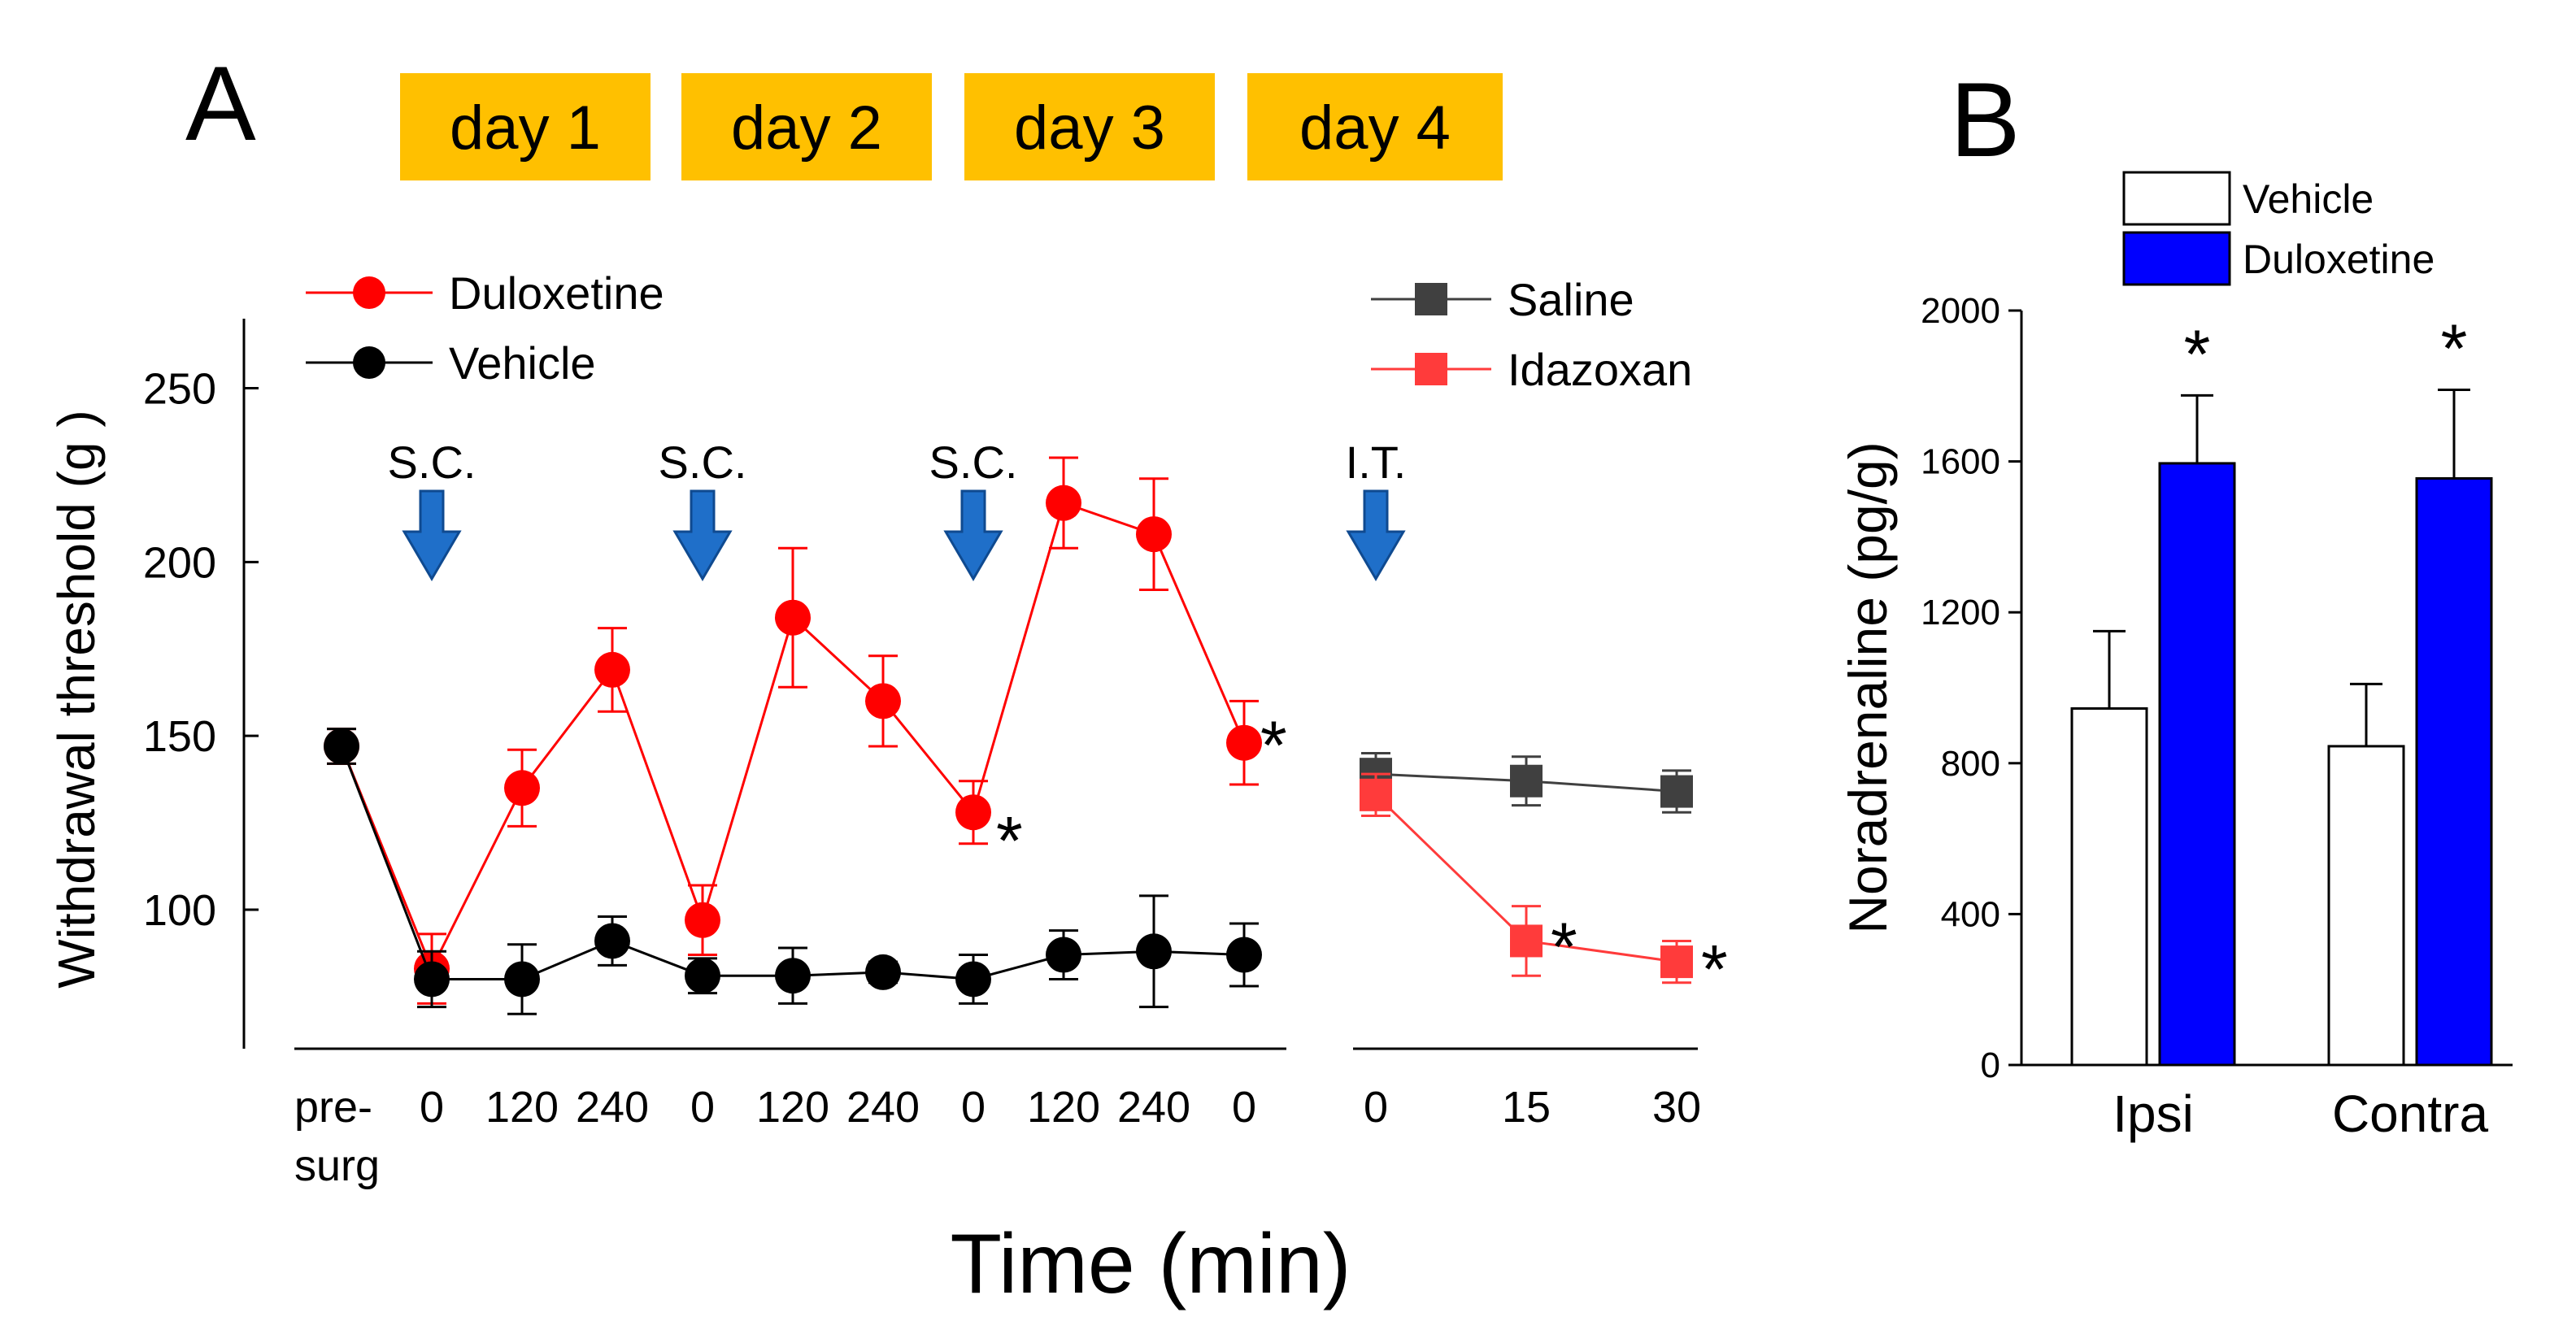 This screenshot has height=1330, width=2576. I want to click on legend-label-vehicle-b: Vehicle, so click(2309, 199).